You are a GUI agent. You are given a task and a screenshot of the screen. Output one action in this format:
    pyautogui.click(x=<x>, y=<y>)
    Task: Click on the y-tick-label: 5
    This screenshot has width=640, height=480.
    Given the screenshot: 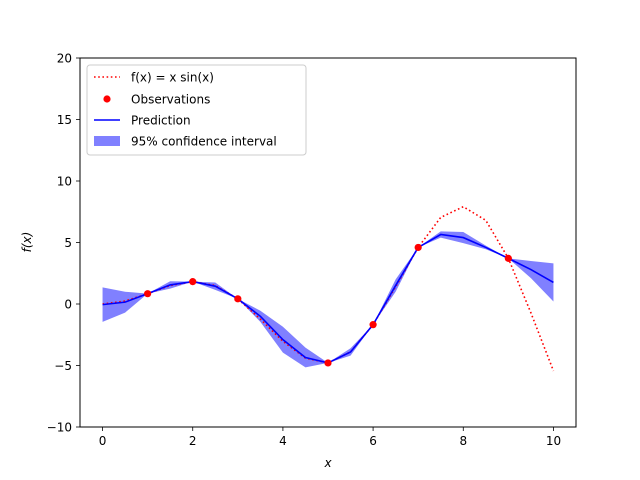 What is the action you would take?
    pyautogui.click(x=68, y=243)
    